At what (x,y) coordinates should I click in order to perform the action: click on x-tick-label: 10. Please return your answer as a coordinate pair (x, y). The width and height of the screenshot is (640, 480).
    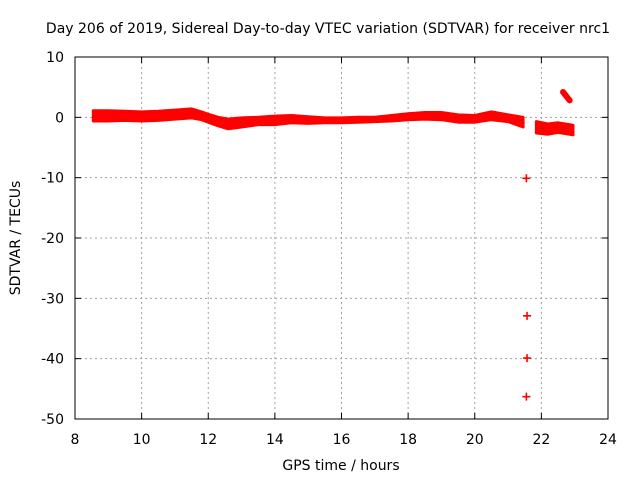
    Looking at the image, I should click on (142, 440).